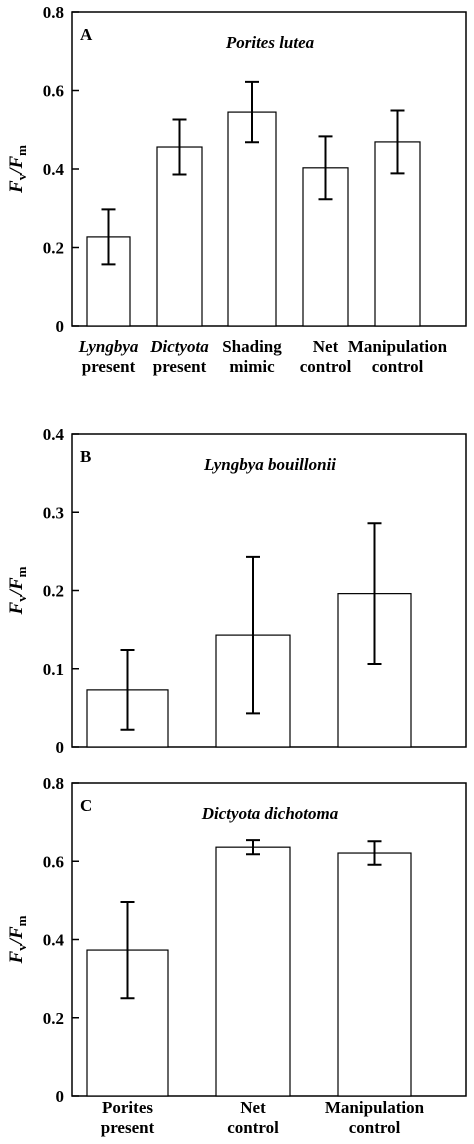 The height and width of the screenshot is (1144, 474). I want to click on panel-title: Porites lutea, so click(270, 42).